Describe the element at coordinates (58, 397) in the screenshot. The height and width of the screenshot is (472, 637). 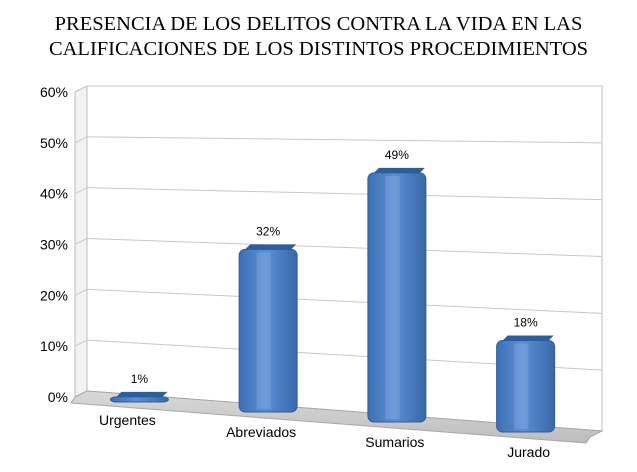
I see `y-tick-label: 0%` at that location.